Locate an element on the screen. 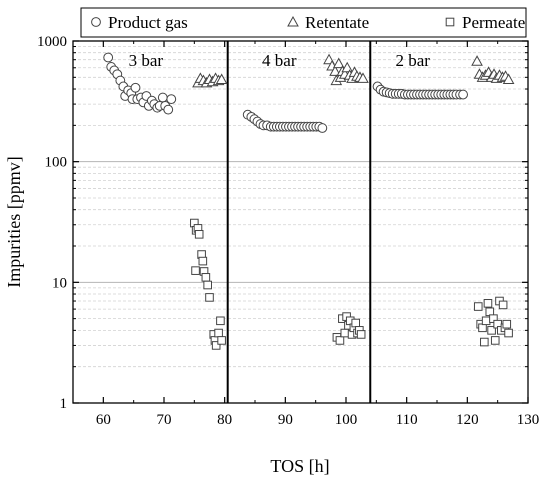  x-tick-label: 130 is located at coordinates (528, 420).